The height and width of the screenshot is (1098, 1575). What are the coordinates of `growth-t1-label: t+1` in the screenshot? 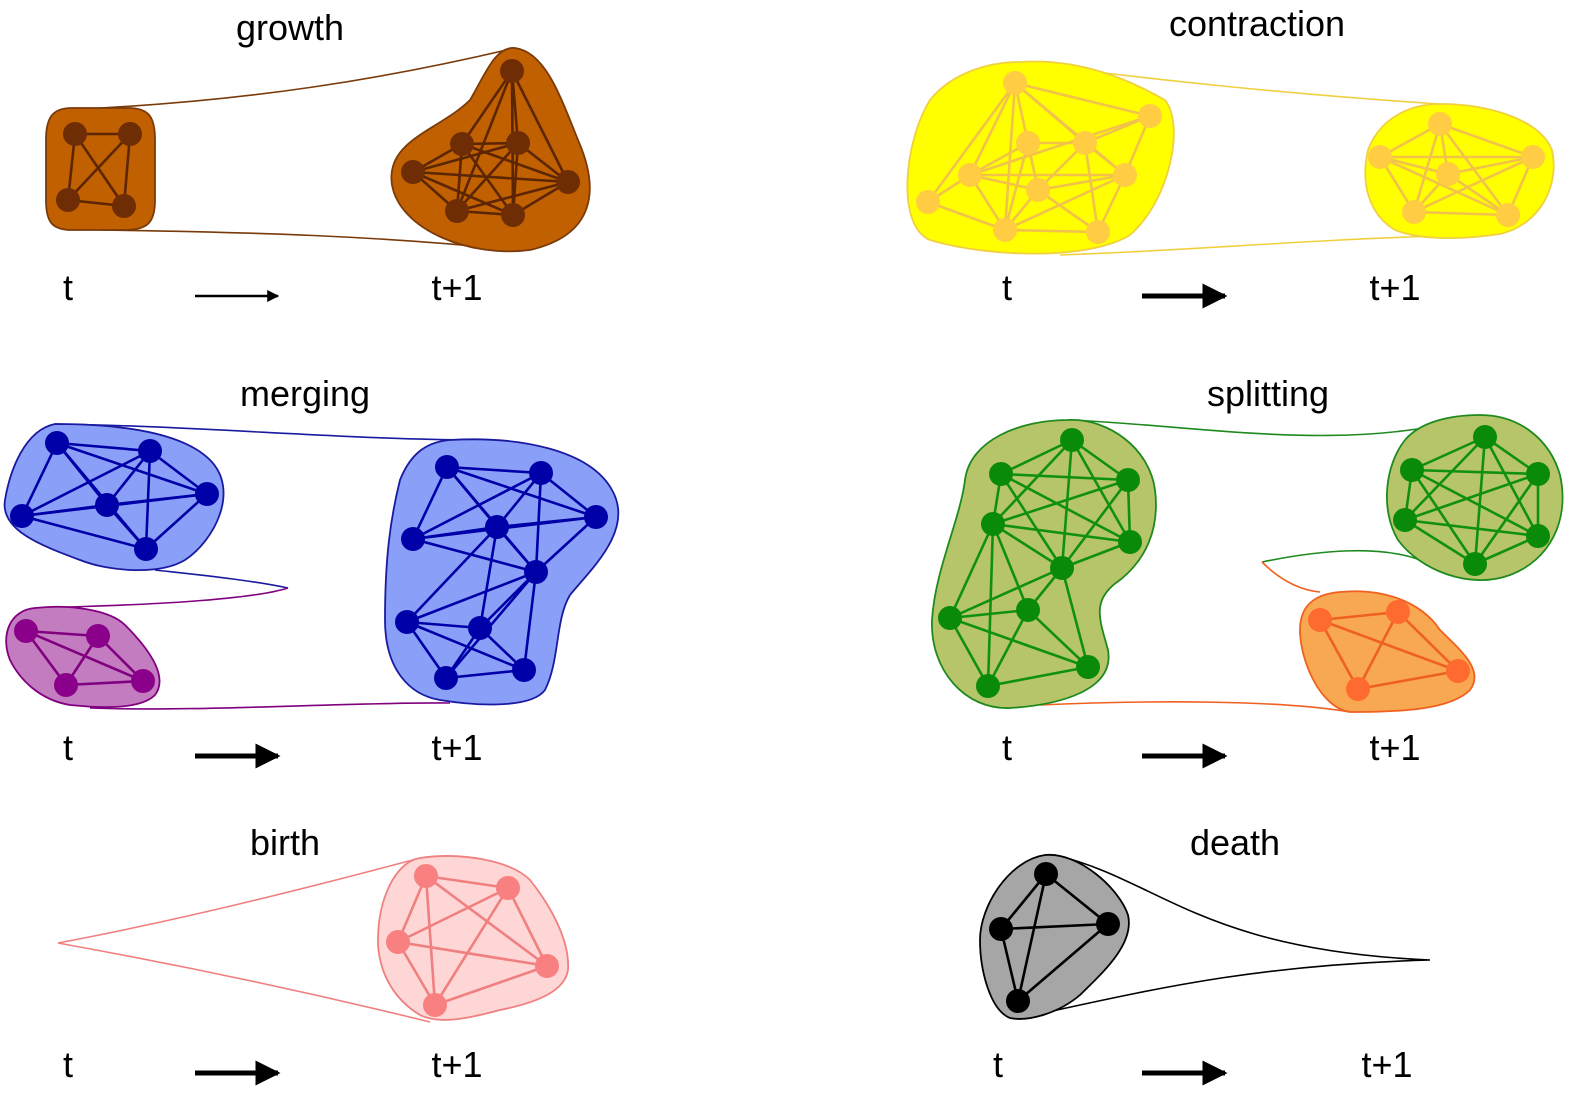 It's located at (456, 287).